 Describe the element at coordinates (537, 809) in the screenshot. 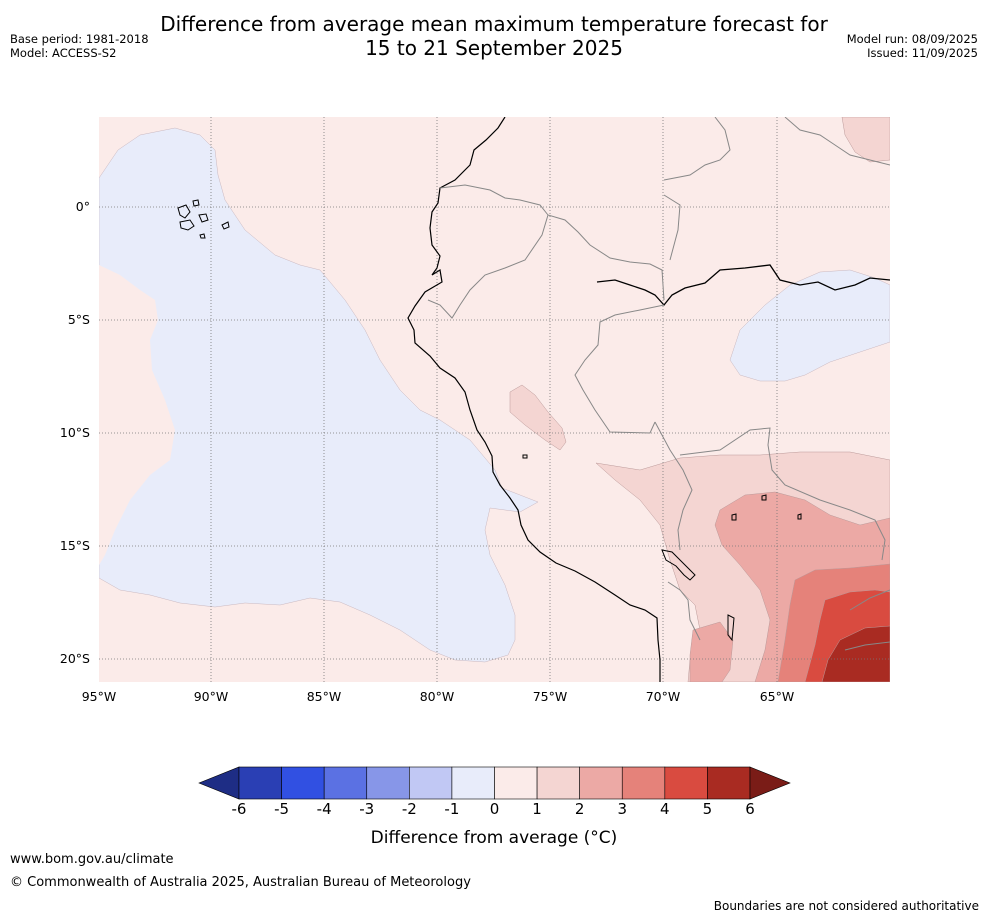

I see `colorbar-tick-label: 1` at that location.